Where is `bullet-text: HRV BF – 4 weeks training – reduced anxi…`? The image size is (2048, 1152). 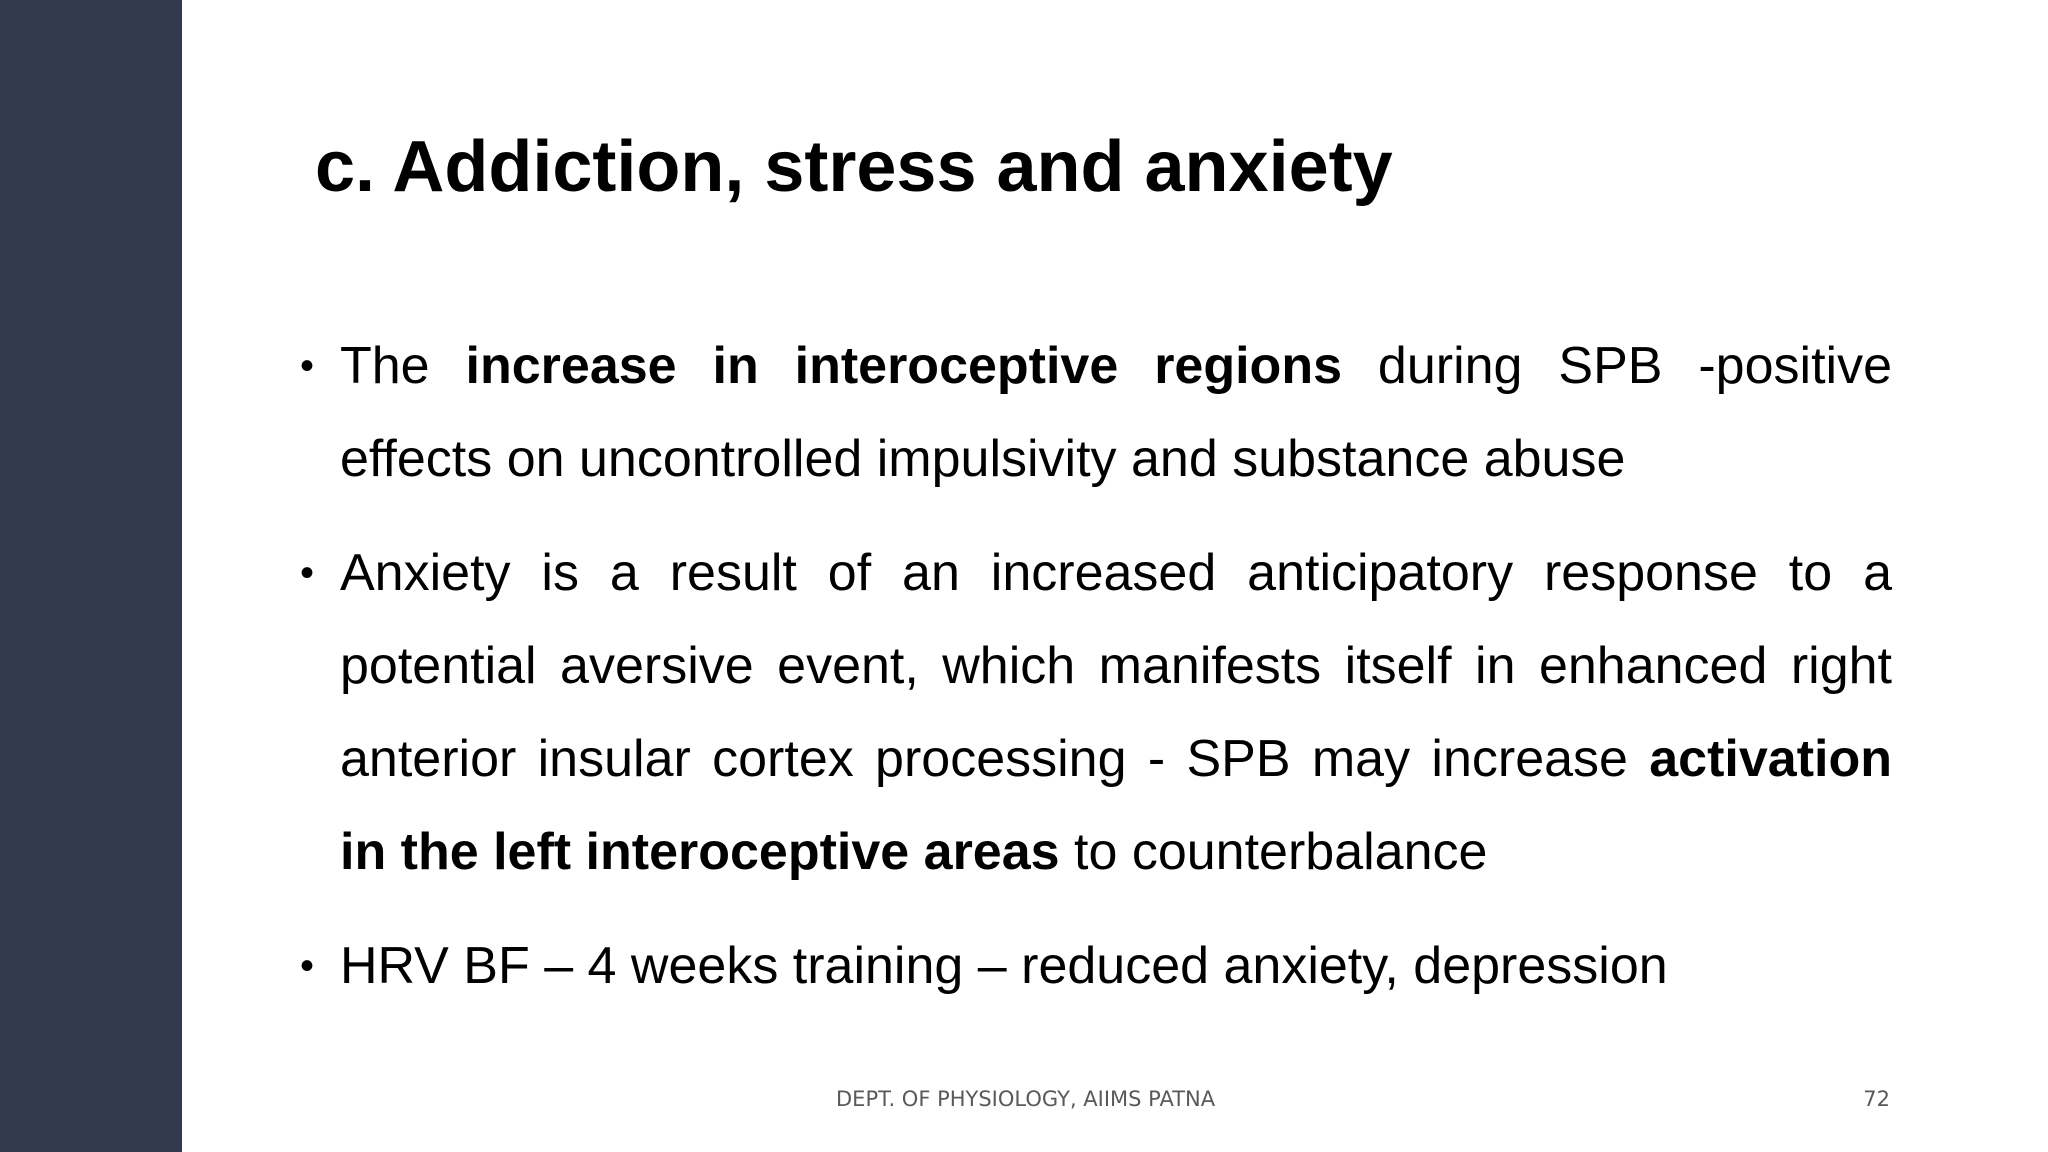
bullet-text: HRV BF – 4 weeks training – reduced anxi… is located at coordinates (1004, 966).